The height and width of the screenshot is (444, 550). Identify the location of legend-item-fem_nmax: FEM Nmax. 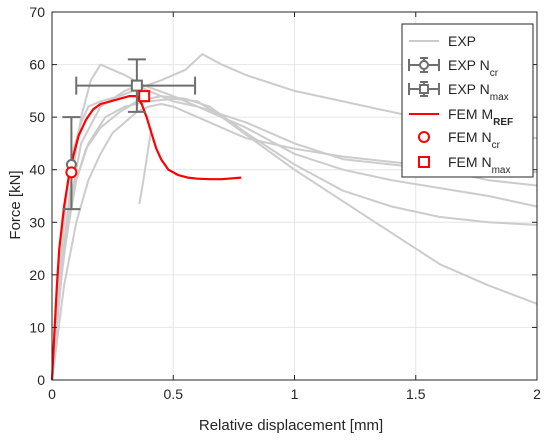
(464, 165).